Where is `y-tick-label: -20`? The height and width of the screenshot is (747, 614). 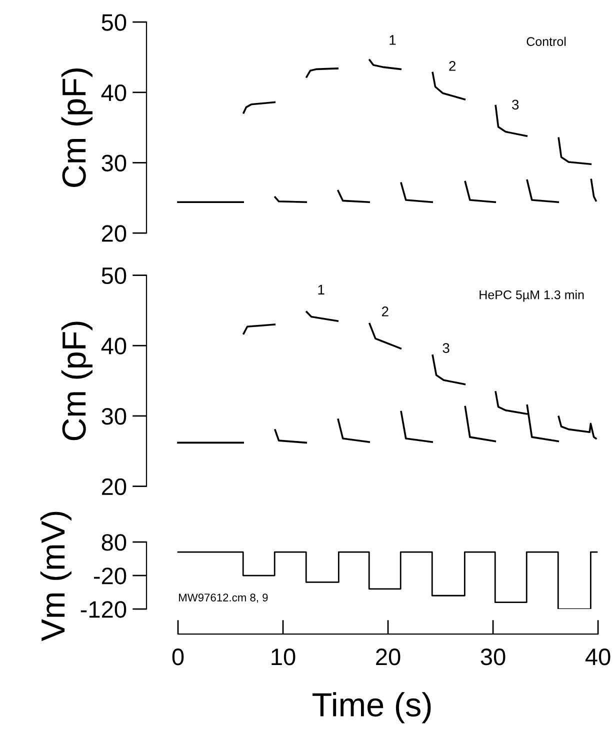
y-tick-label: -20 is located at coordinates (110, 576).